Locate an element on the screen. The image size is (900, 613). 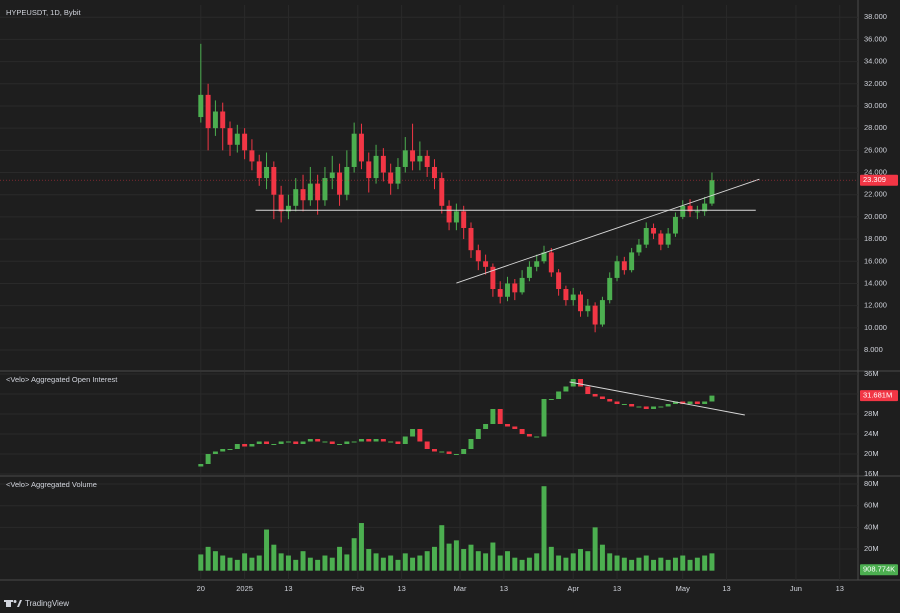
y-tick-label: 60M is located at coordinates (871, 505).